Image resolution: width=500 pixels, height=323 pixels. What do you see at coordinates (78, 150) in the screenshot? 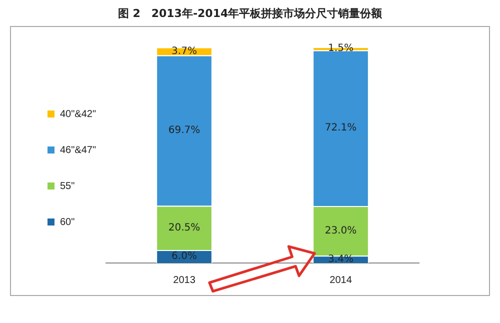
I see `legend-label: 46"&47"` at bounding box center [78, 150].